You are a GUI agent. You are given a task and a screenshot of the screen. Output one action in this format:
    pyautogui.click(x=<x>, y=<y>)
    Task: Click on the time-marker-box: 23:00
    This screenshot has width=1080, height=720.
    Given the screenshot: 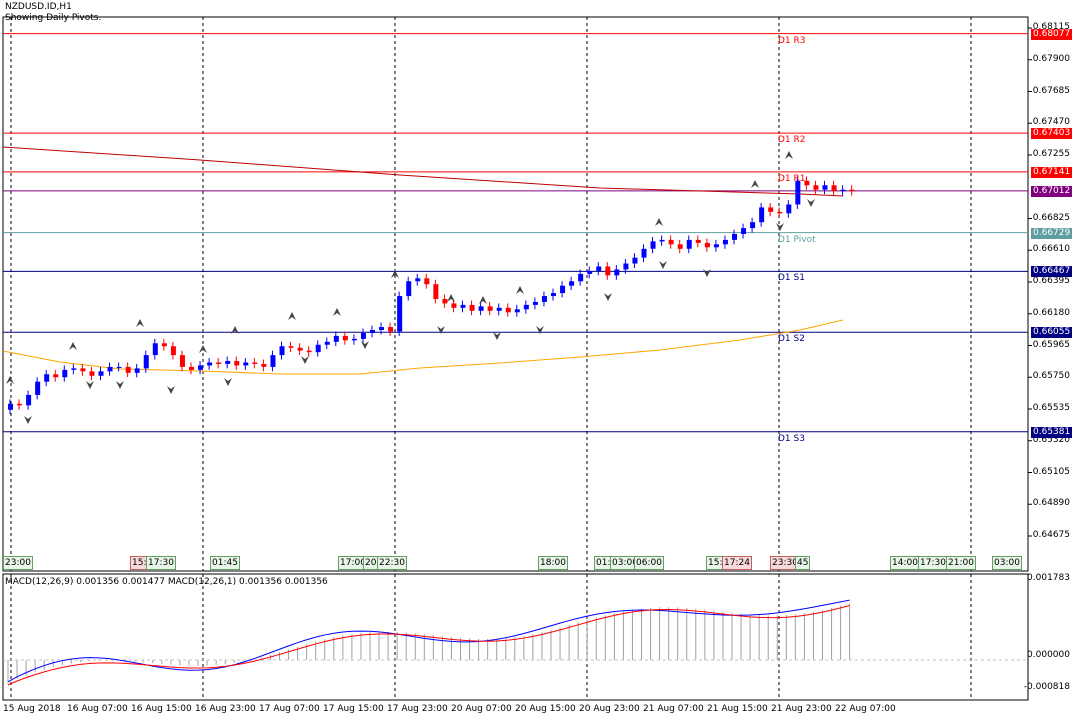 What is the action you would take?
    pyautogui.click(x=18, y=563)
    